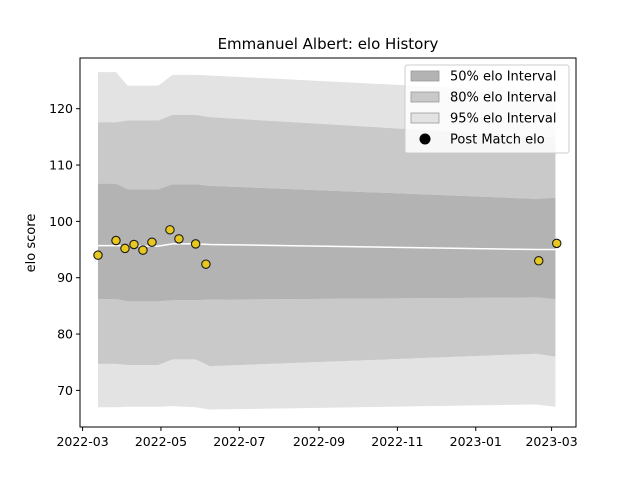 The image size is (640, 480). What do you see at coordinates (551, 441) in the screenshot?
I see `x-tick-label: 2023-03` at bounding box center [551, 441].